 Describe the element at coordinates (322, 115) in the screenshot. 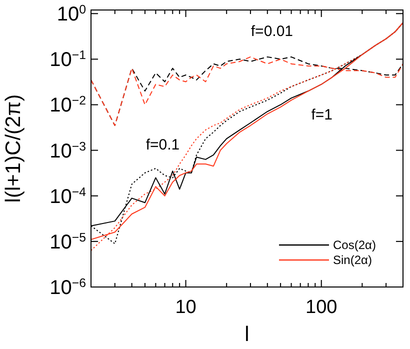

I see `annotation: f=1` at that location.